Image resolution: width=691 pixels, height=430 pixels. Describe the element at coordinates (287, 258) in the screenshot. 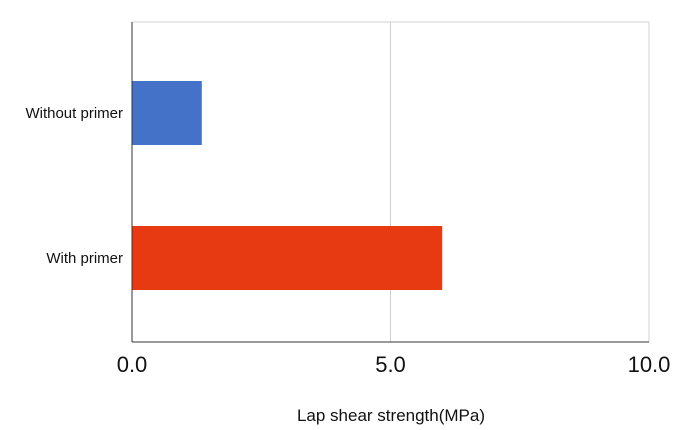

I see `bar-with-primer` at that location.